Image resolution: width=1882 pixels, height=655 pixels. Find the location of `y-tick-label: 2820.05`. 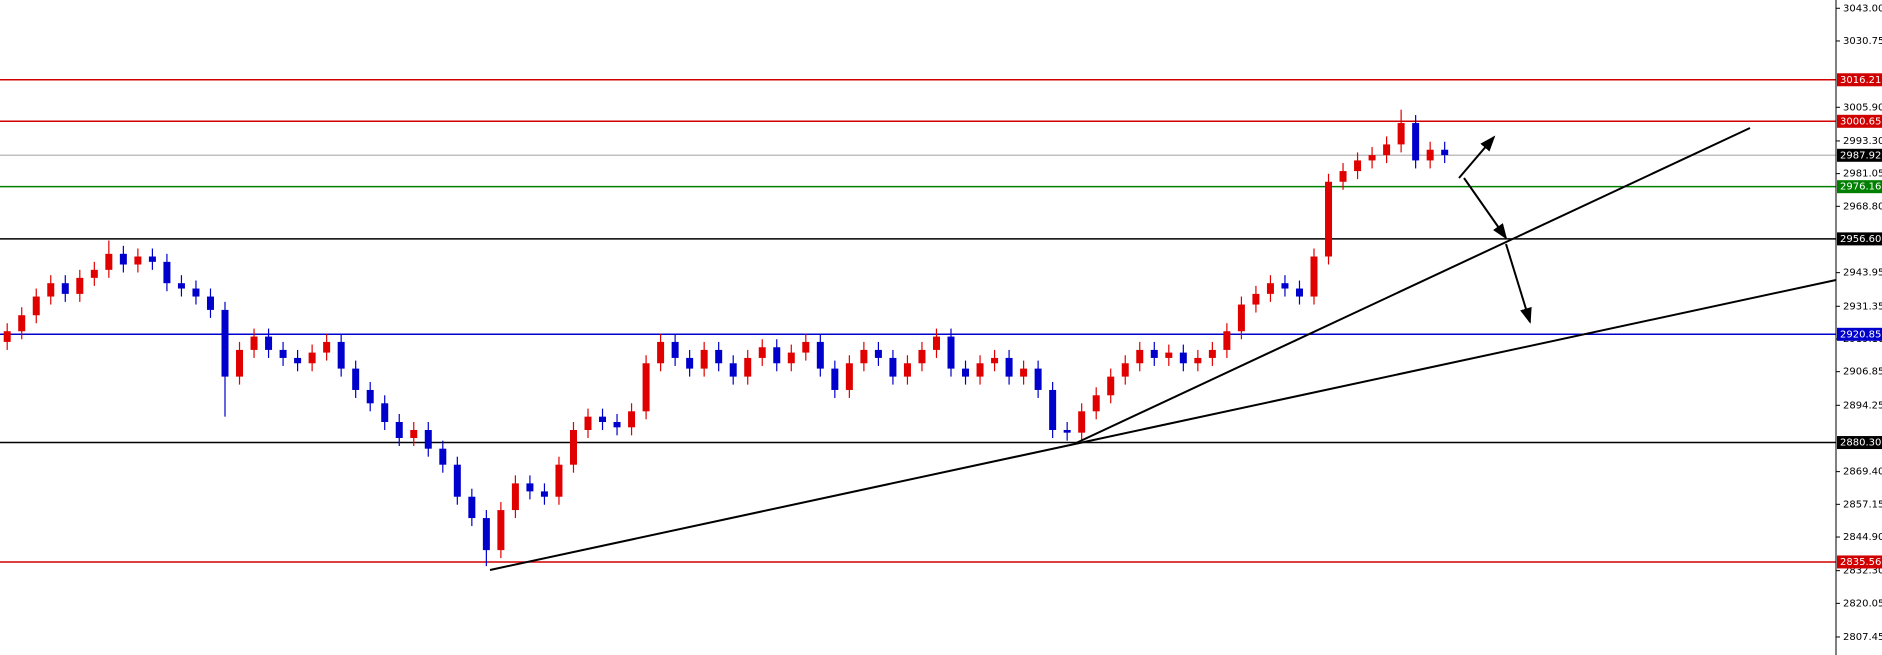

y-tick-label: 2820.05 is located at coordinates (1862, 603).